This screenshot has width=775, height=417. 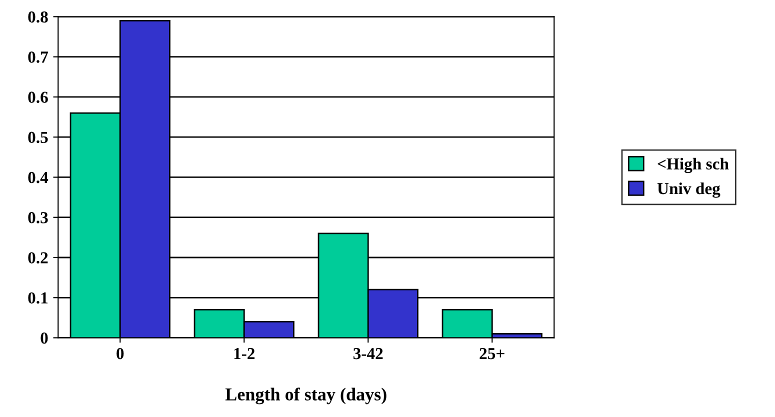 I want to click on y-tick-label: 0.5, so click(x=38, y=138).